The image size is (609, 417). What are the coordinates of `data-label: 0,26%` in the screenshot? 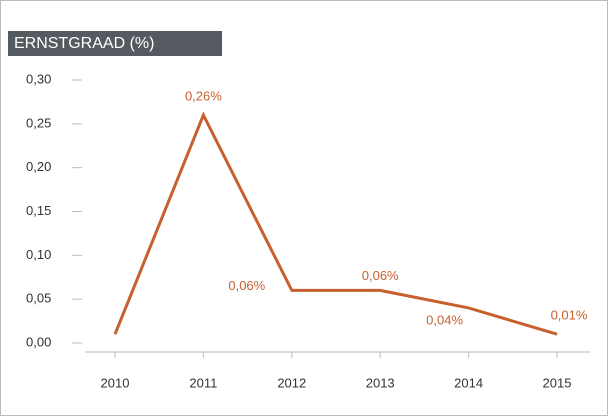 It's located at (203, 96).